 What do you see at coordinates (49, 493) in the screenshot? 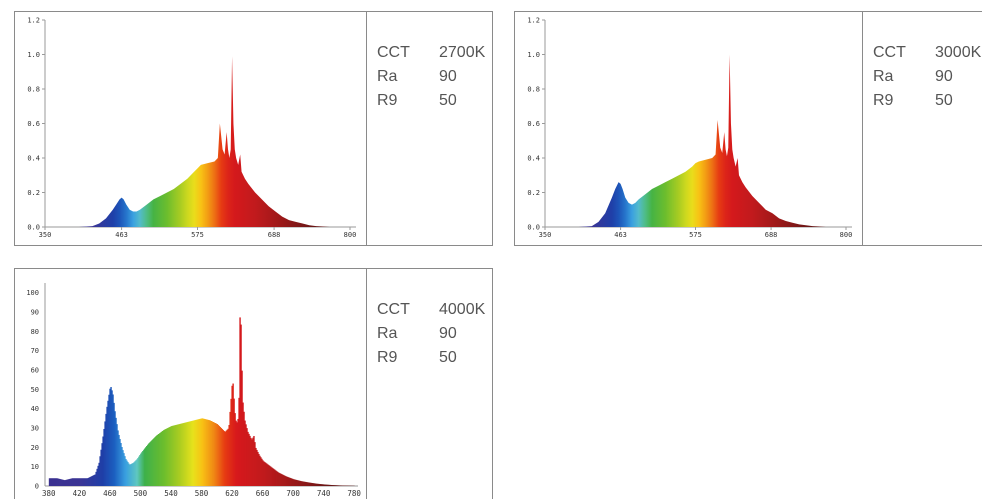
I see `x-tick-label: 380` at bounding box center [49, 493].